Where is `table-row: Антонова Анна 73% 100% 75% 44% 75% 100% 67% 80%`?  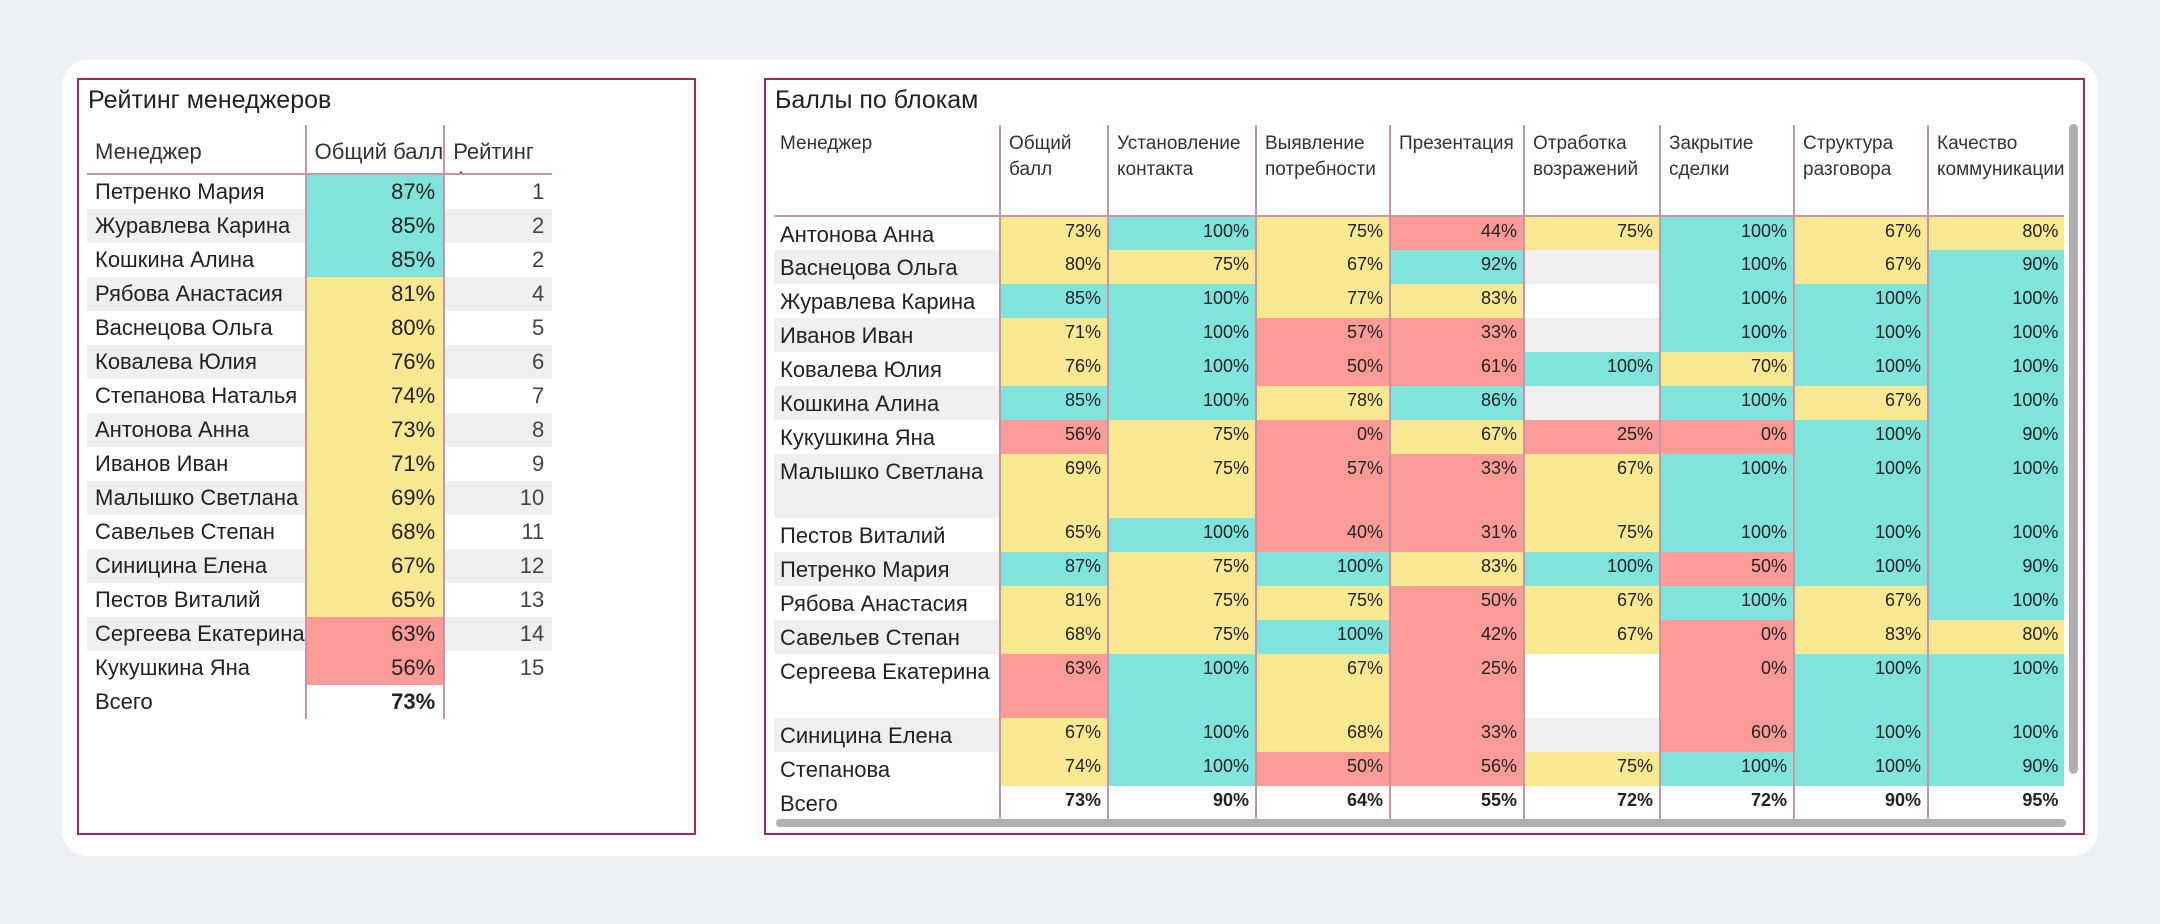 table-row: Антонова Анна 73% 100% 75% 44% 75% 100% 67% 80% is located at coordinates (1419, 233).